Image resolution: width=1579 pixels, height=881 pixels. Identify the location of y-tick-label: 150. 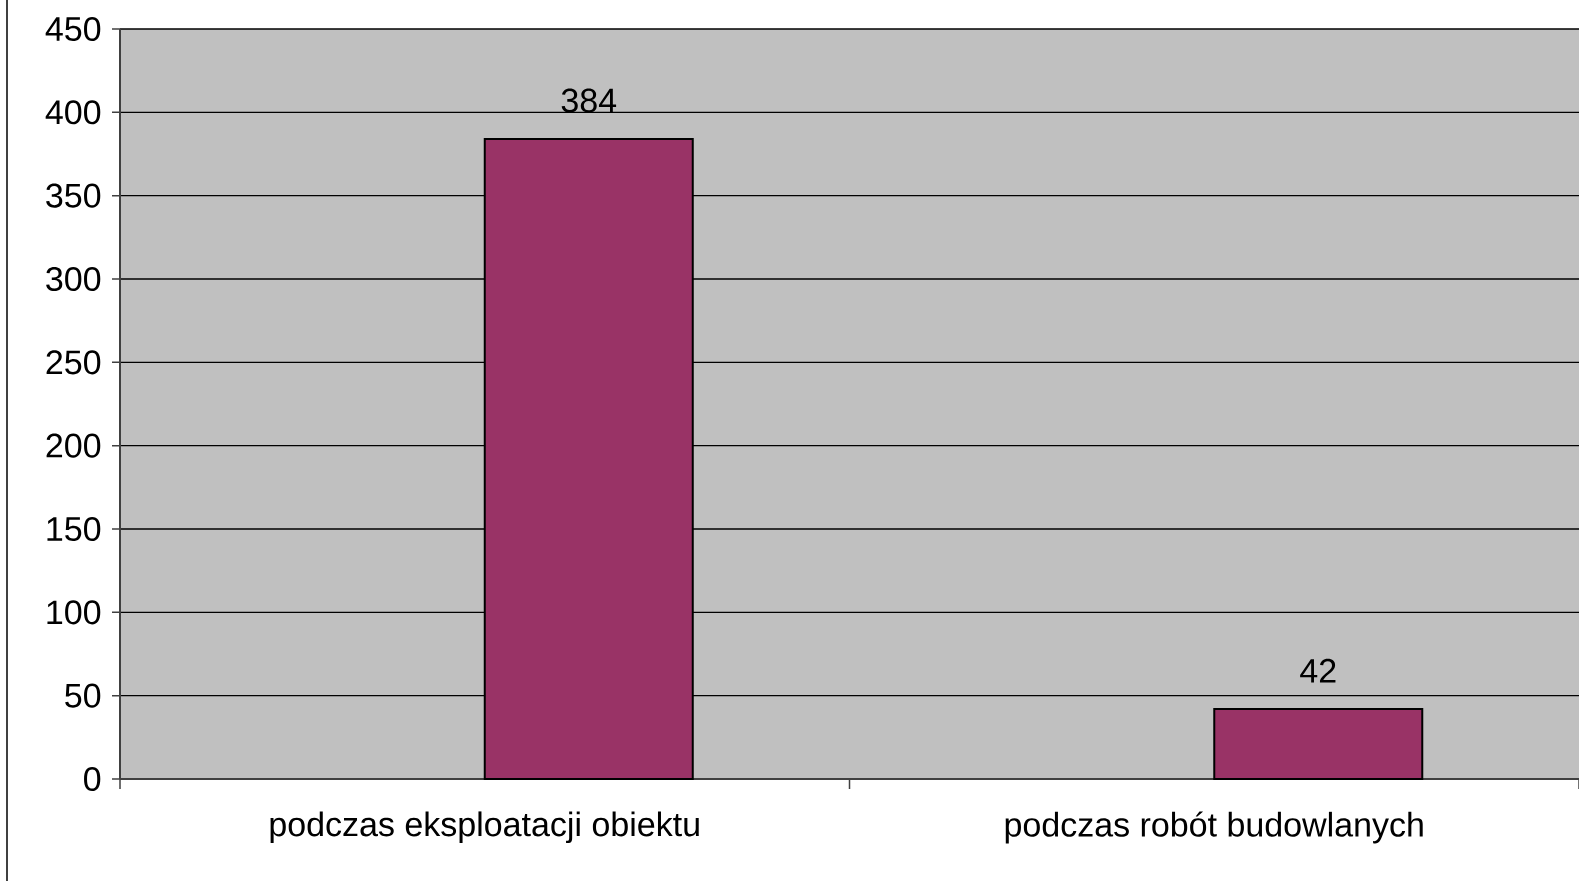
(74, 529).